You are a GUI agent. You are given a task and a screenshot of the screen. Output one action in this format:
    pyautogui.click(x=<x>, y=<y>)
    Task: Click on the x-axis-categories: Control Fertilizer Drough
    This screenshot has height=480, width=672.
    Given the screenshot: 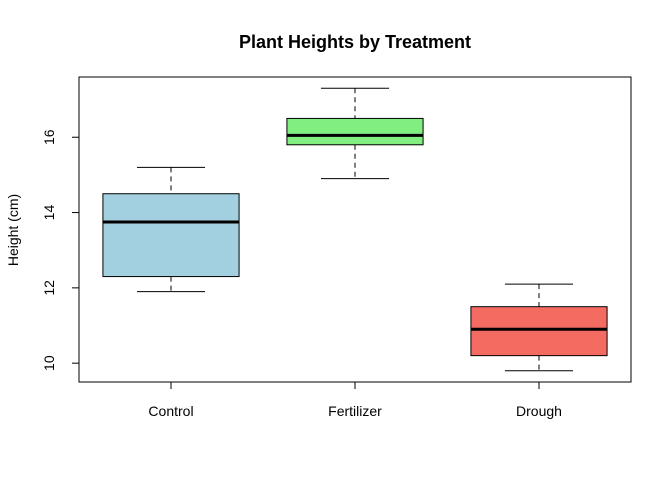 What is the action you would take?
    pyautogui.click(x=355, y=400)
    